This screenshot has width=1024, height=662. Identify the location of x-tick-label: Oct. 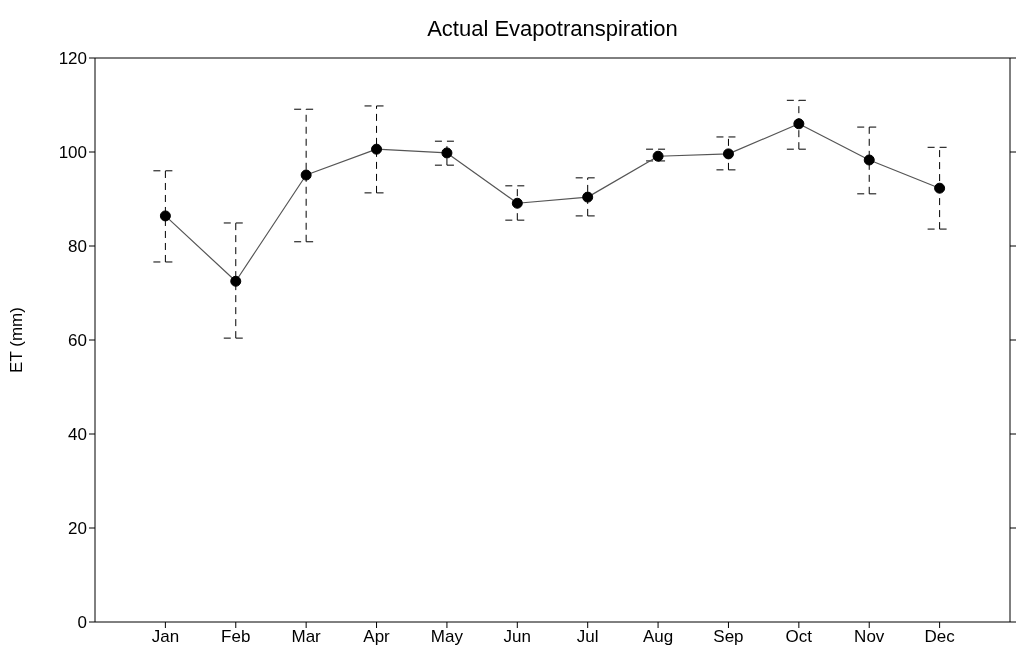
(799, 637).